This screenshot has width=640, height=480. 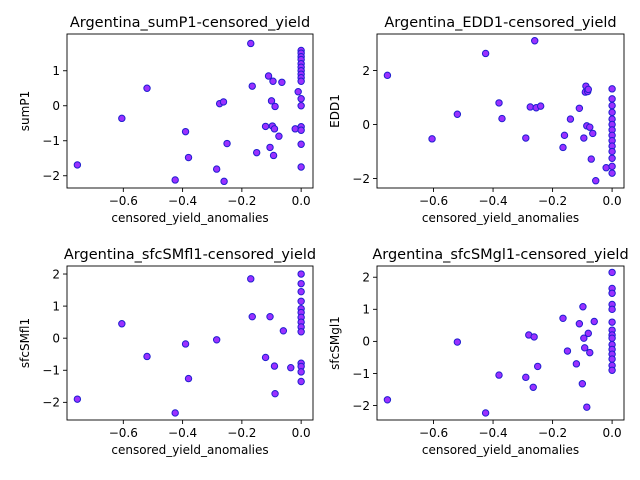 I want to click on markers, so click(x=499, y=342).